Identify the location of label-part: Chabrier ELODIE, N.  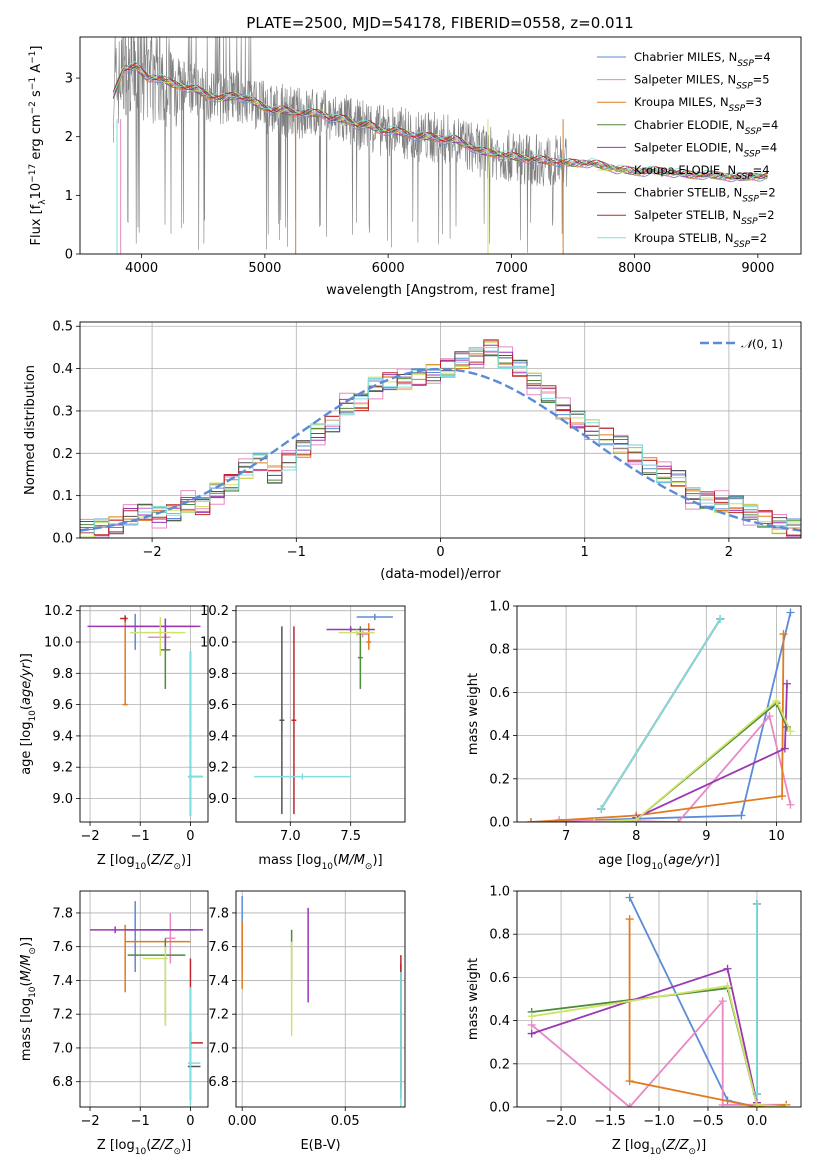
(689, 125).